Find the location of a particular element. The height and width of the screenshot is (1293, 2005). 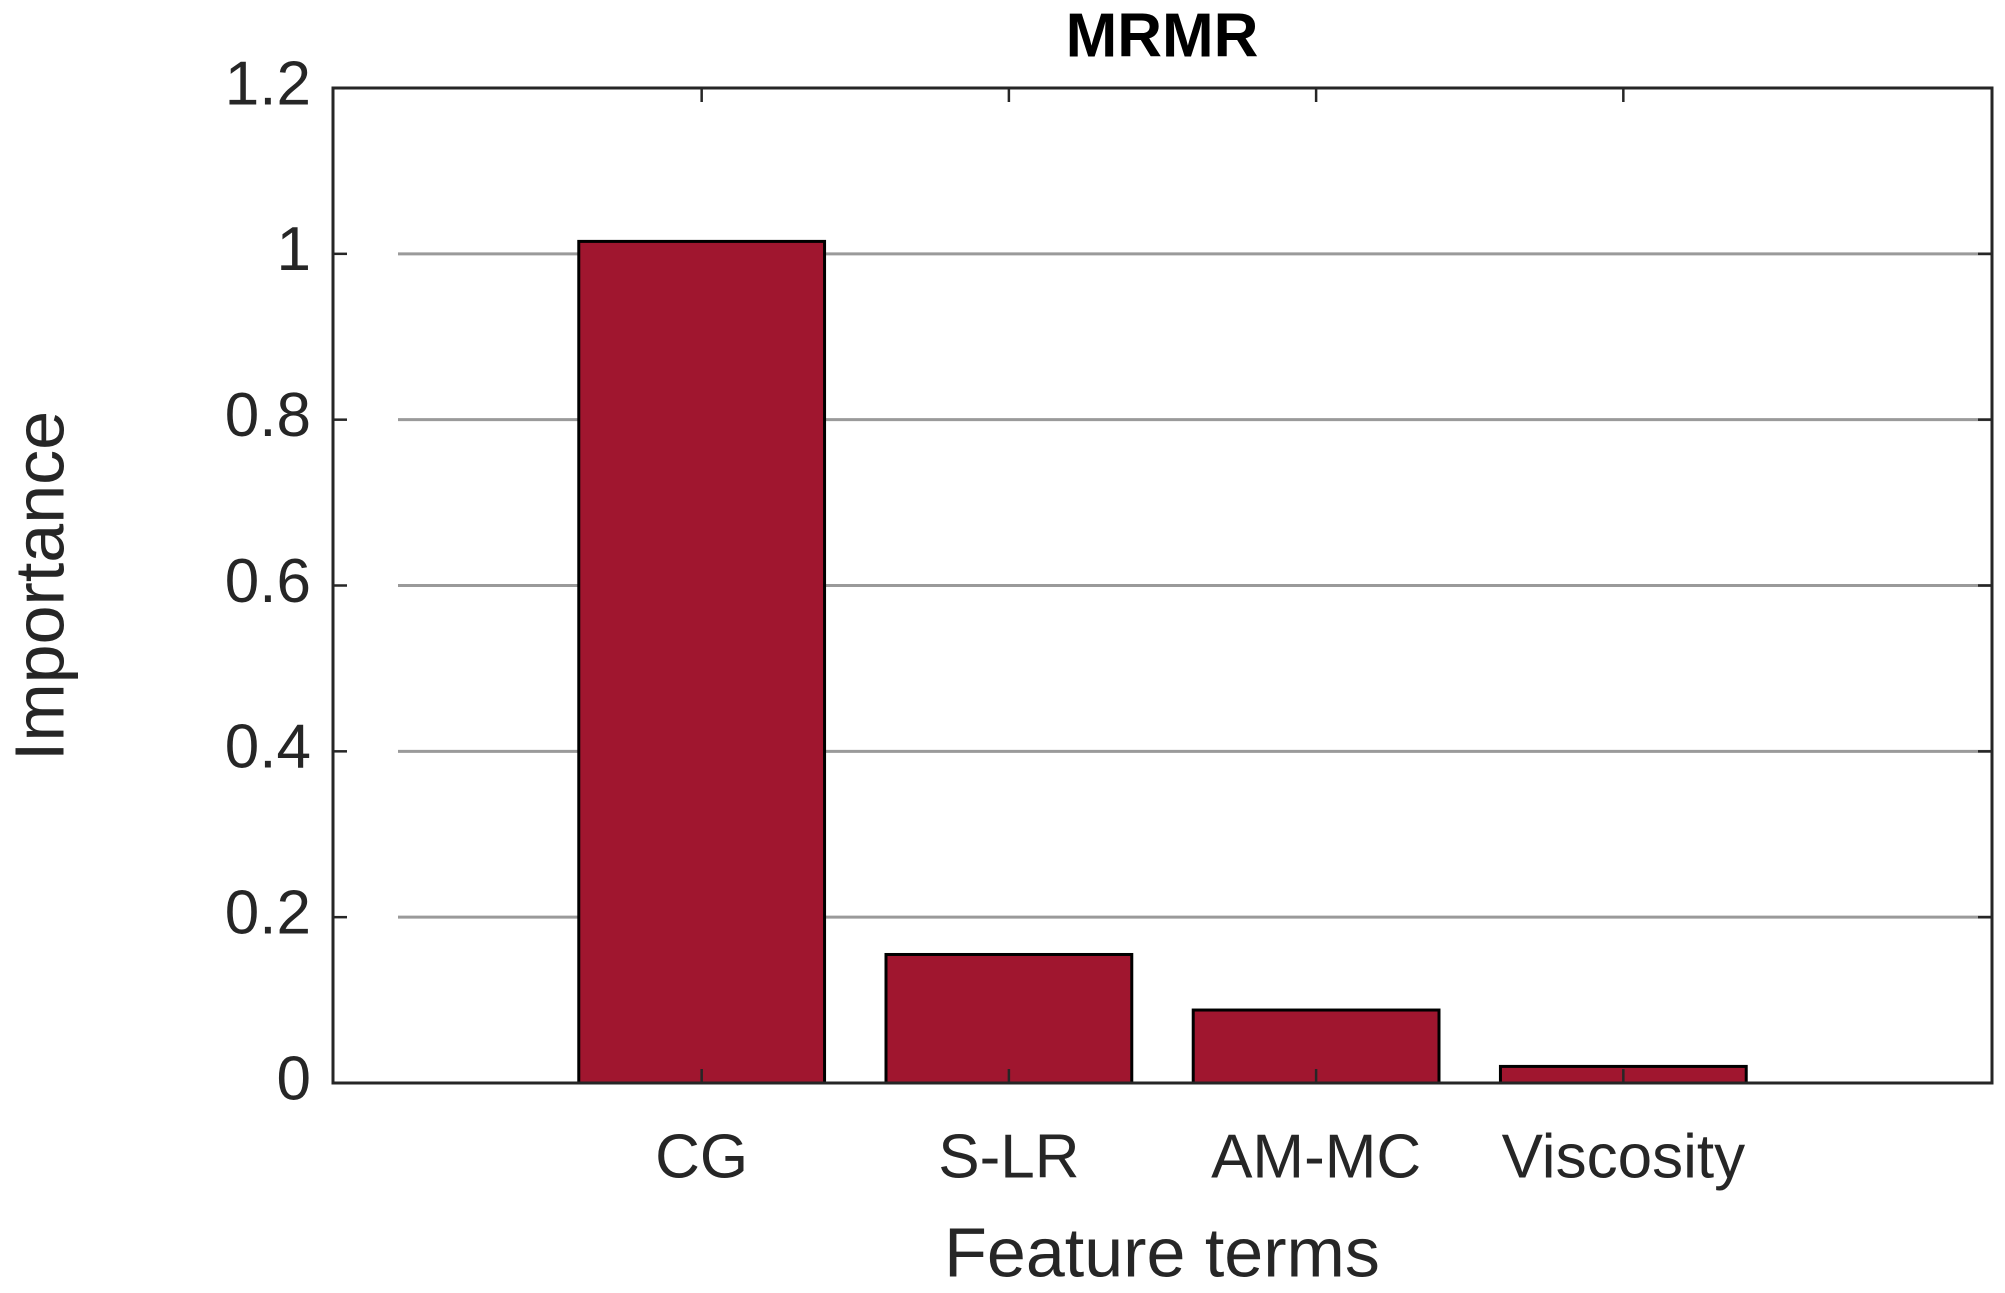

y-tick-label: 1.2 is located at coordinates (268, 83).